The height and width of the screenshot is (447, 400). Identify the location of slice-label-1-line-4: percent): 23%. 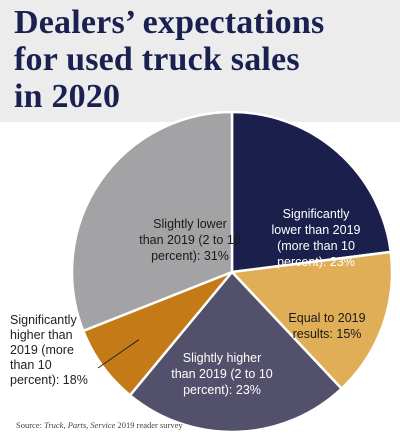
(316, 262).